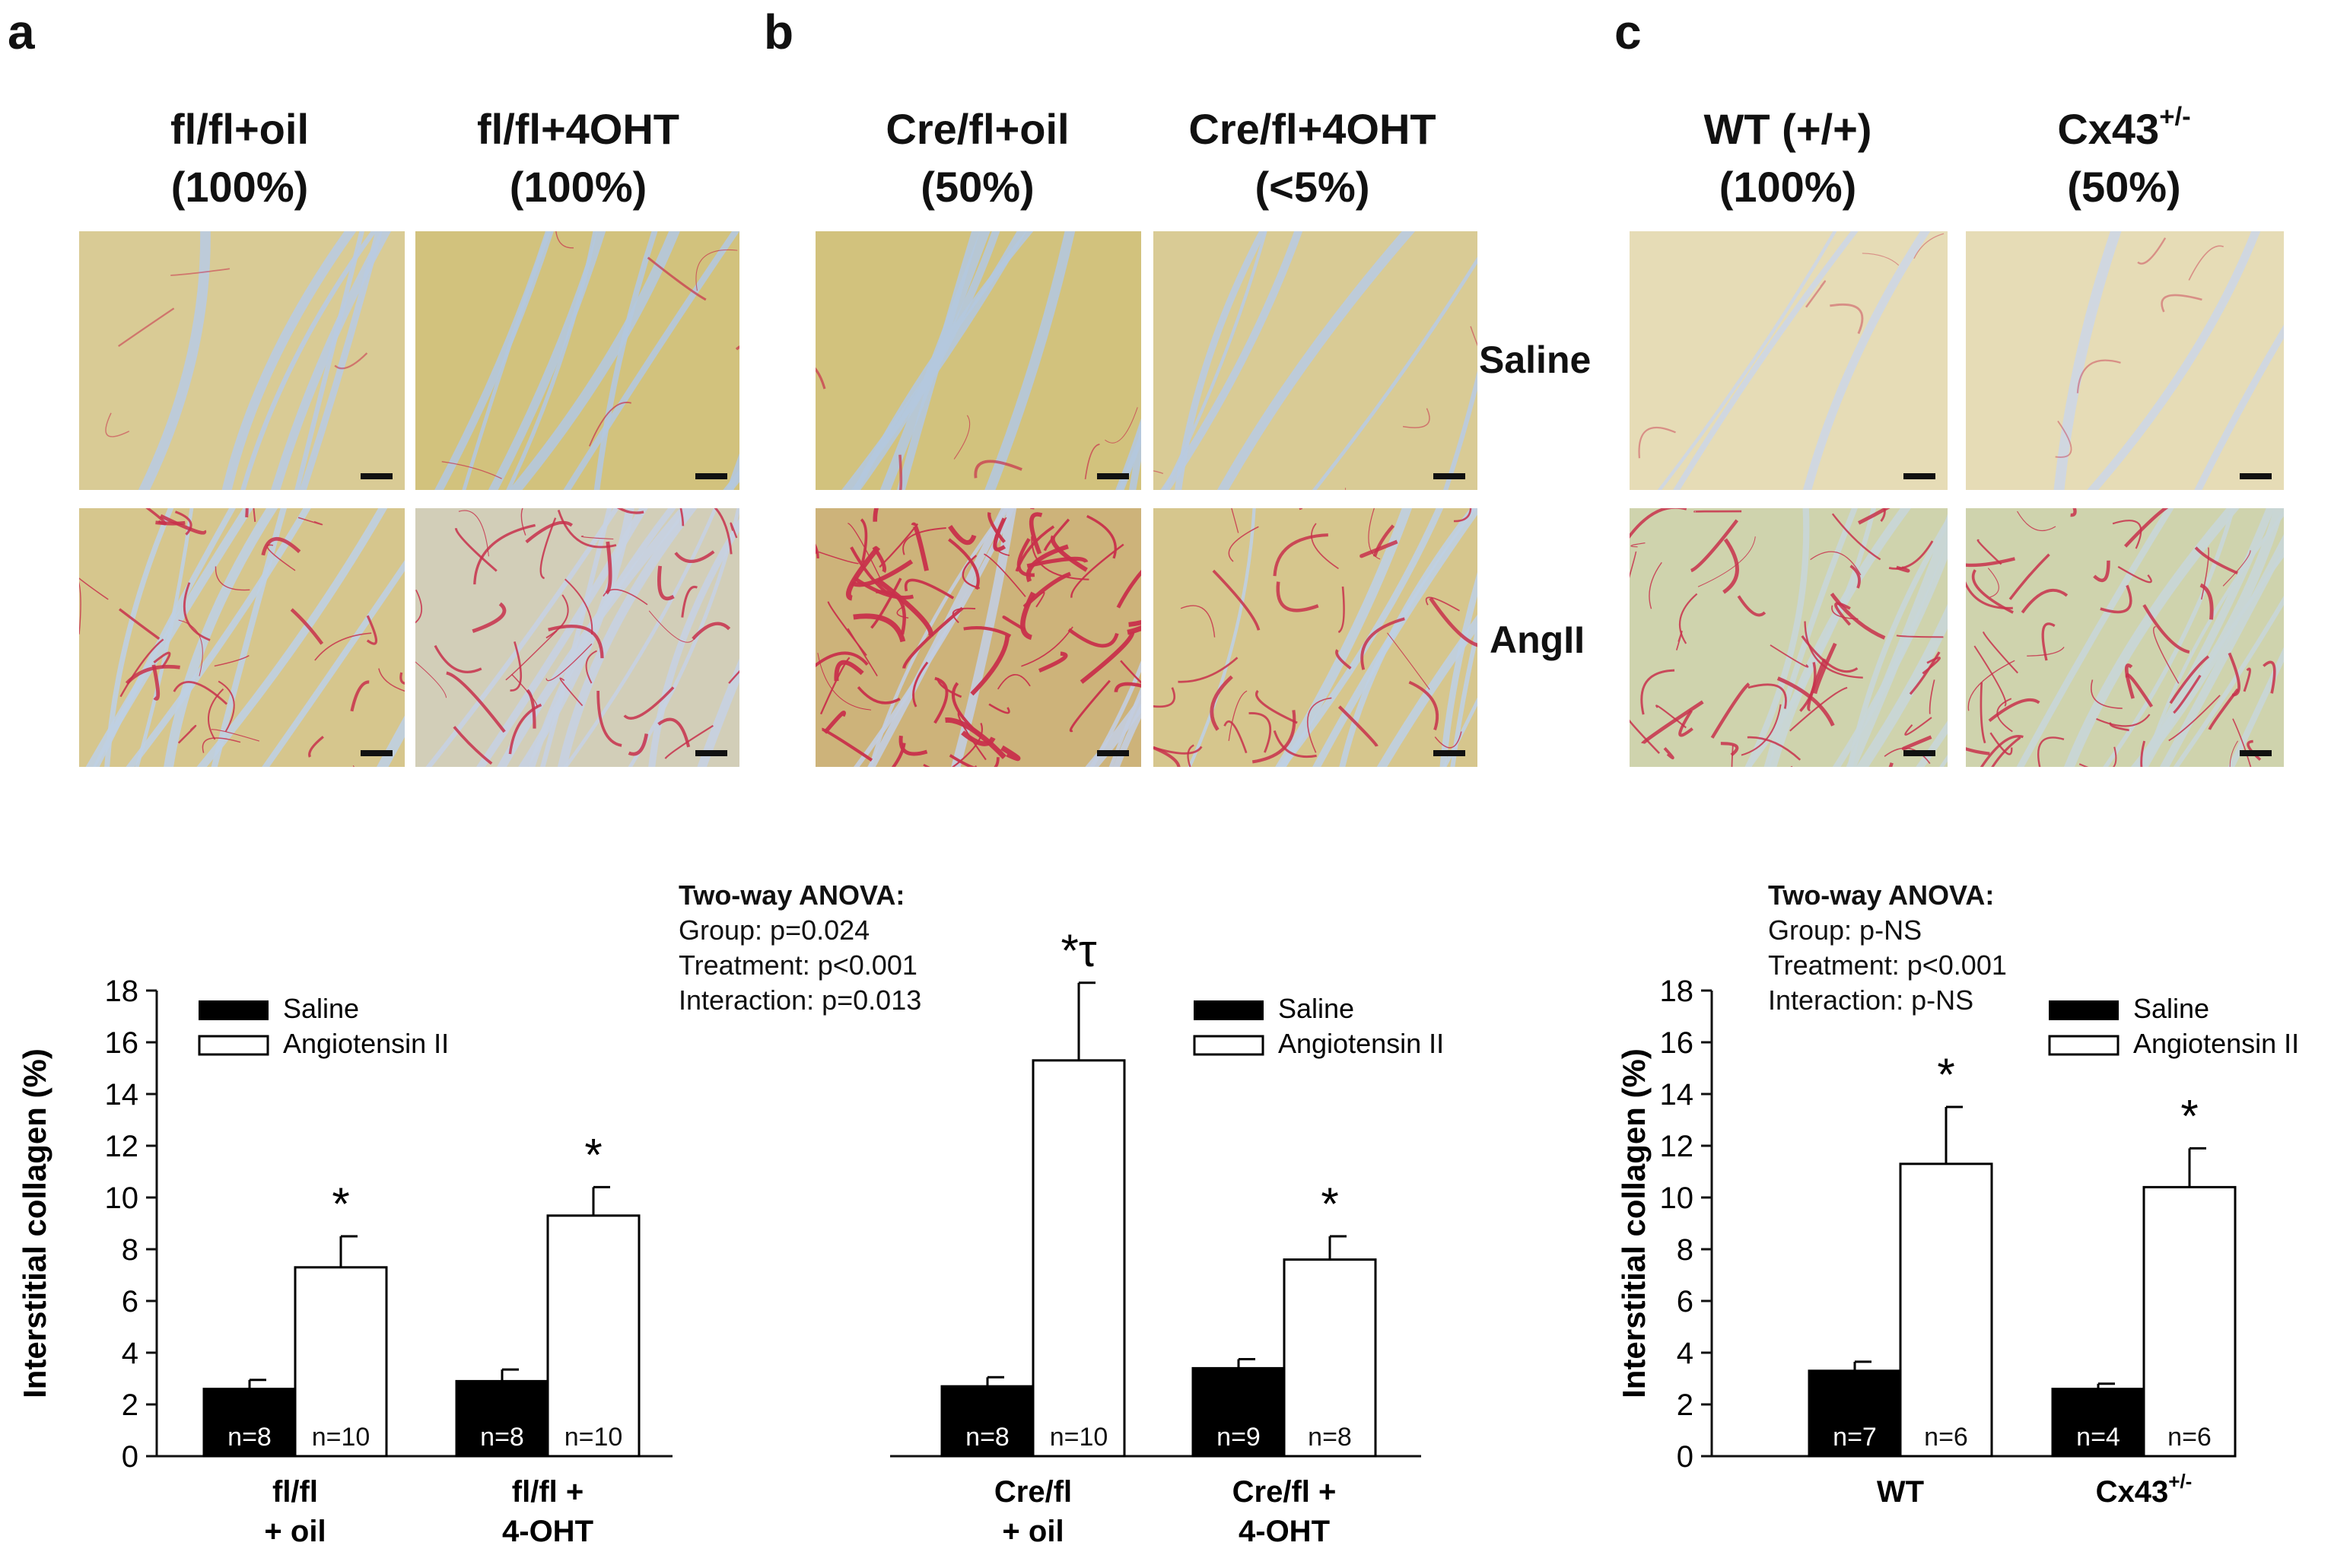 The image size is (2331, 1568). I want to click on micrograph-b-4oht-saline, so click(1315, 360).